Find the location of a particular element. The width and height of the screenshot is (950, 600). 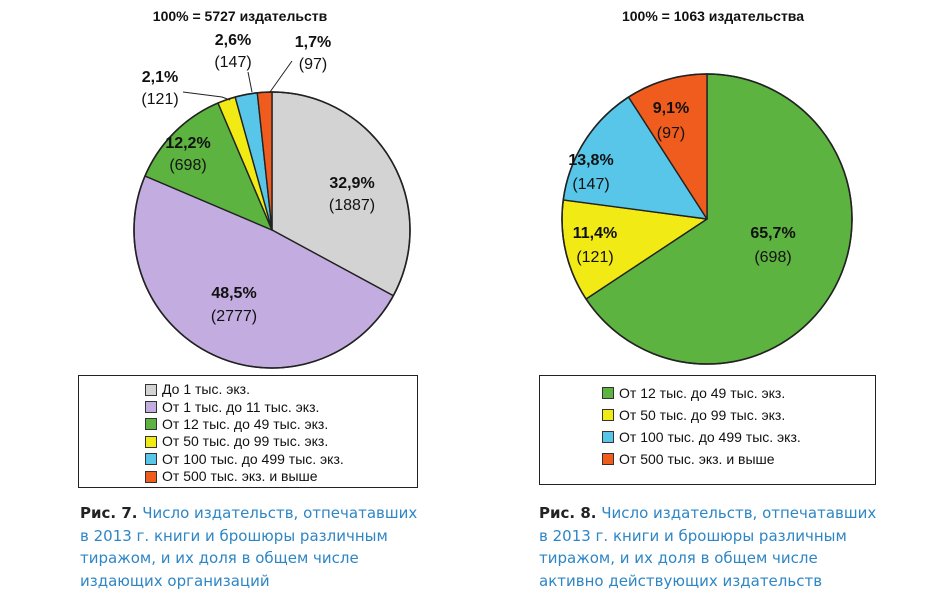

legend-label: До 1 тыс. экз. is located at coordinates (206, 389).